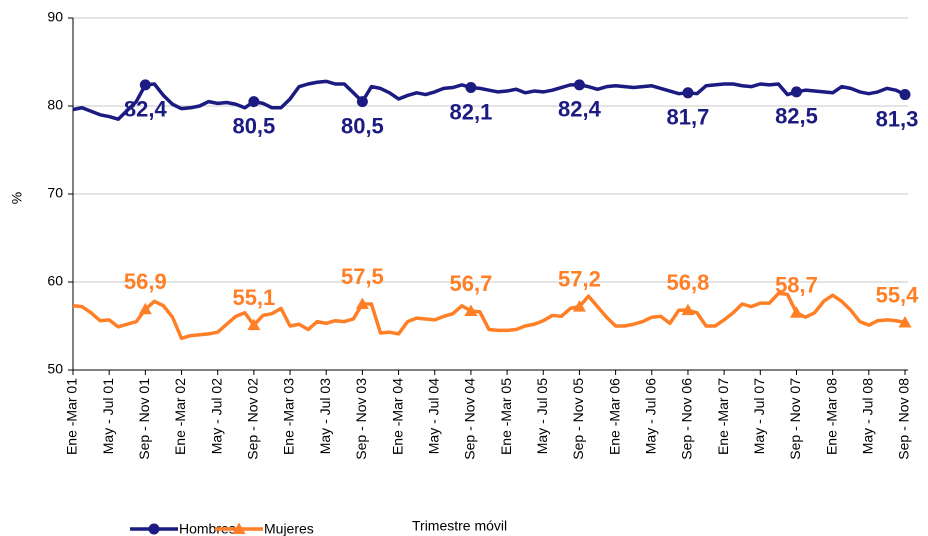 The width and height of the screenshot is (928, 536). Describe the element at coordinates (687, 419) in the screenshot. I see `x-tick-label: Sep - Nov 06` at that location.